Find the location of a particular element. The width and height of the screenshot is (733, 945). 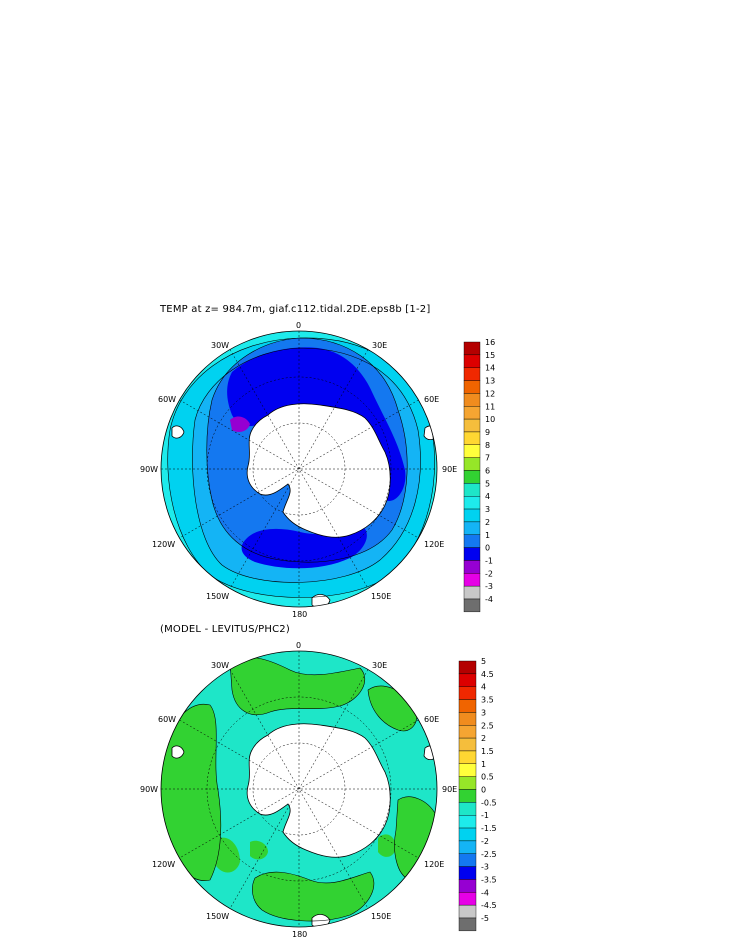

top-colorbar-label: -2 is located at coordinates (489, 573).